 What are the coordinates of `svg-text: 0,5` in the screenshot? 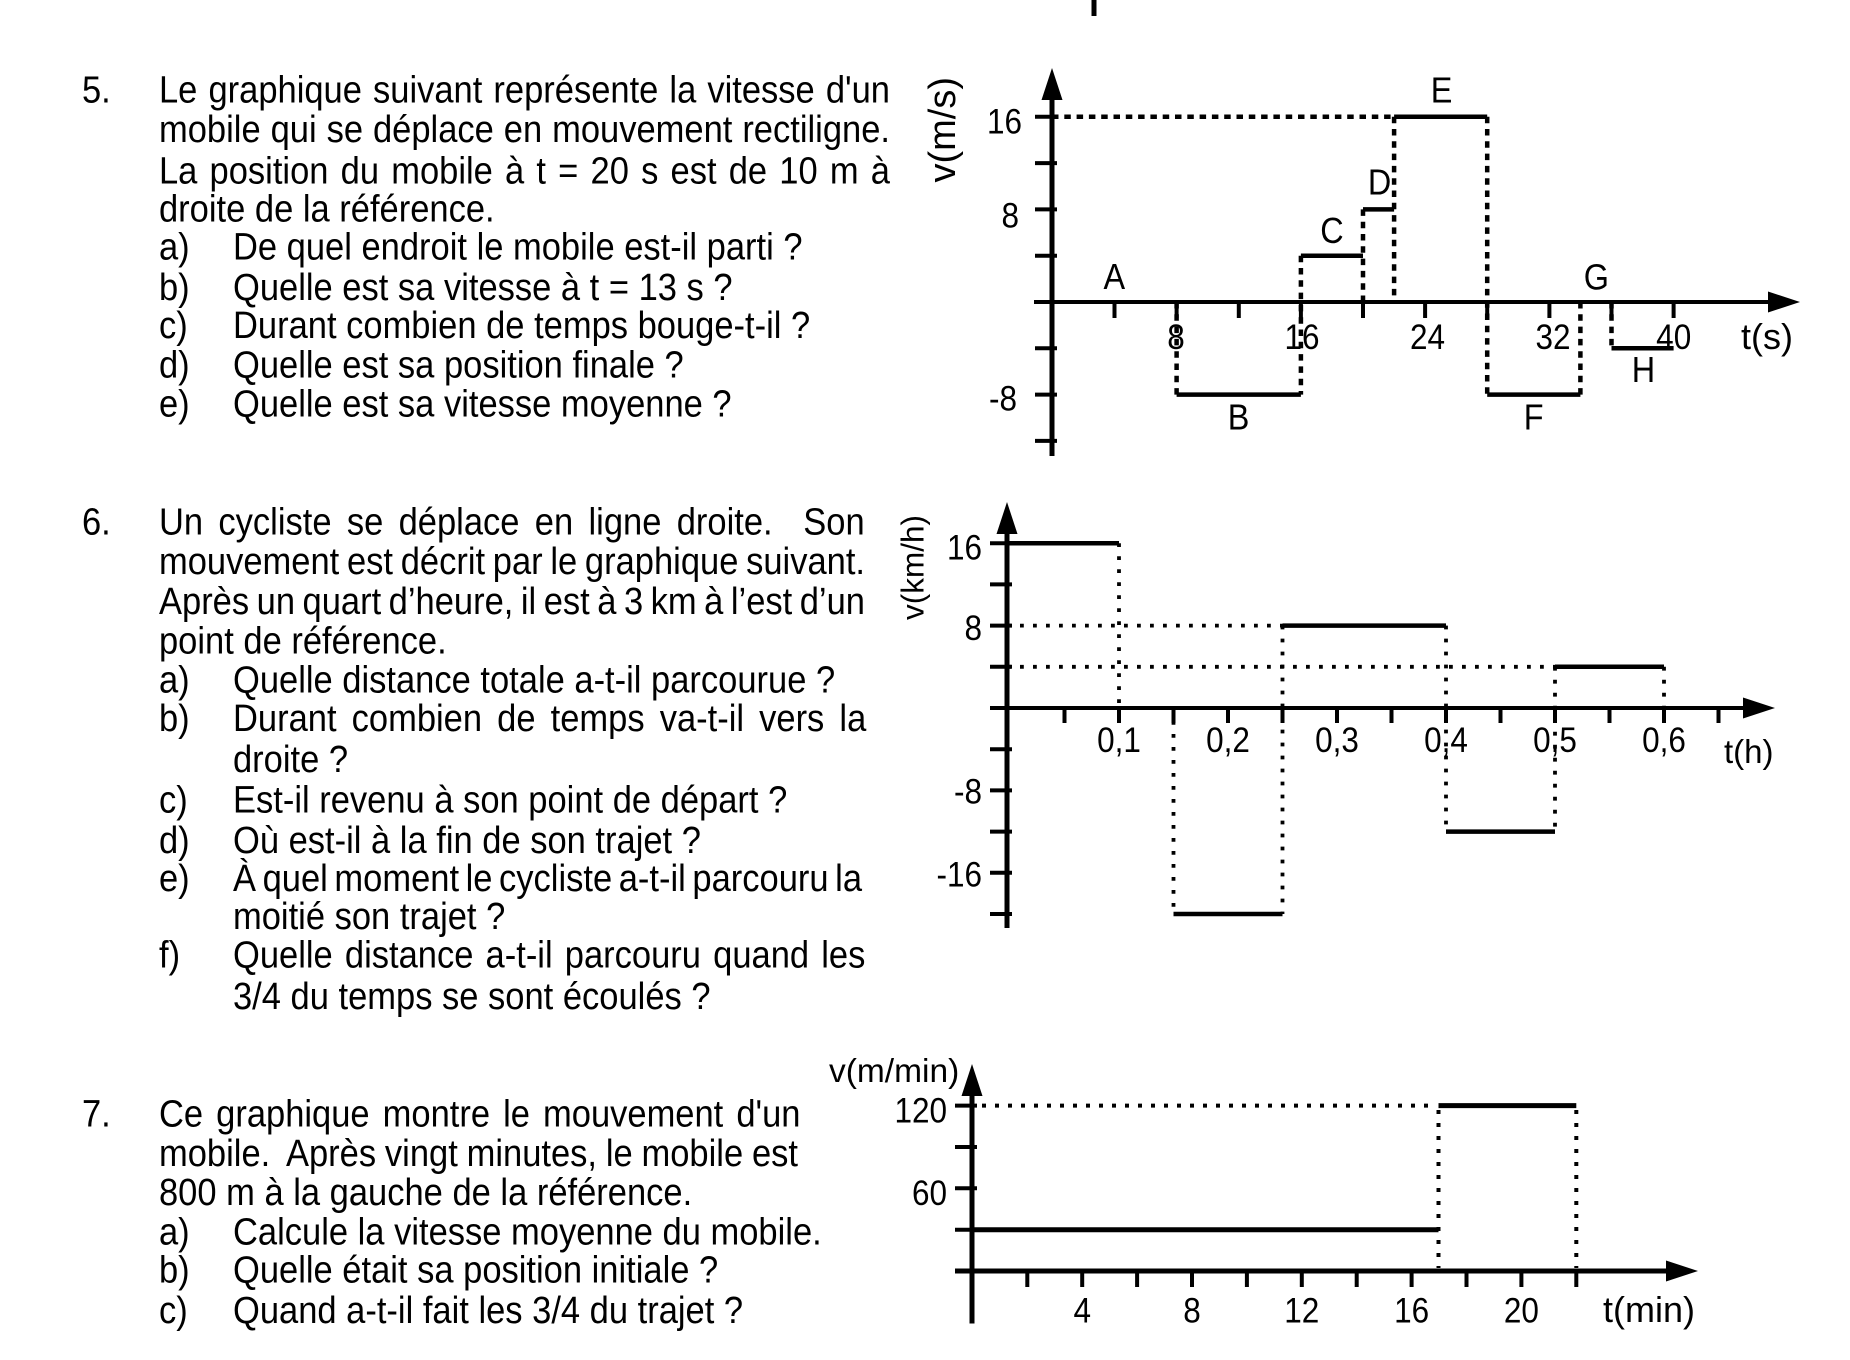 It's located at (1555, 740).